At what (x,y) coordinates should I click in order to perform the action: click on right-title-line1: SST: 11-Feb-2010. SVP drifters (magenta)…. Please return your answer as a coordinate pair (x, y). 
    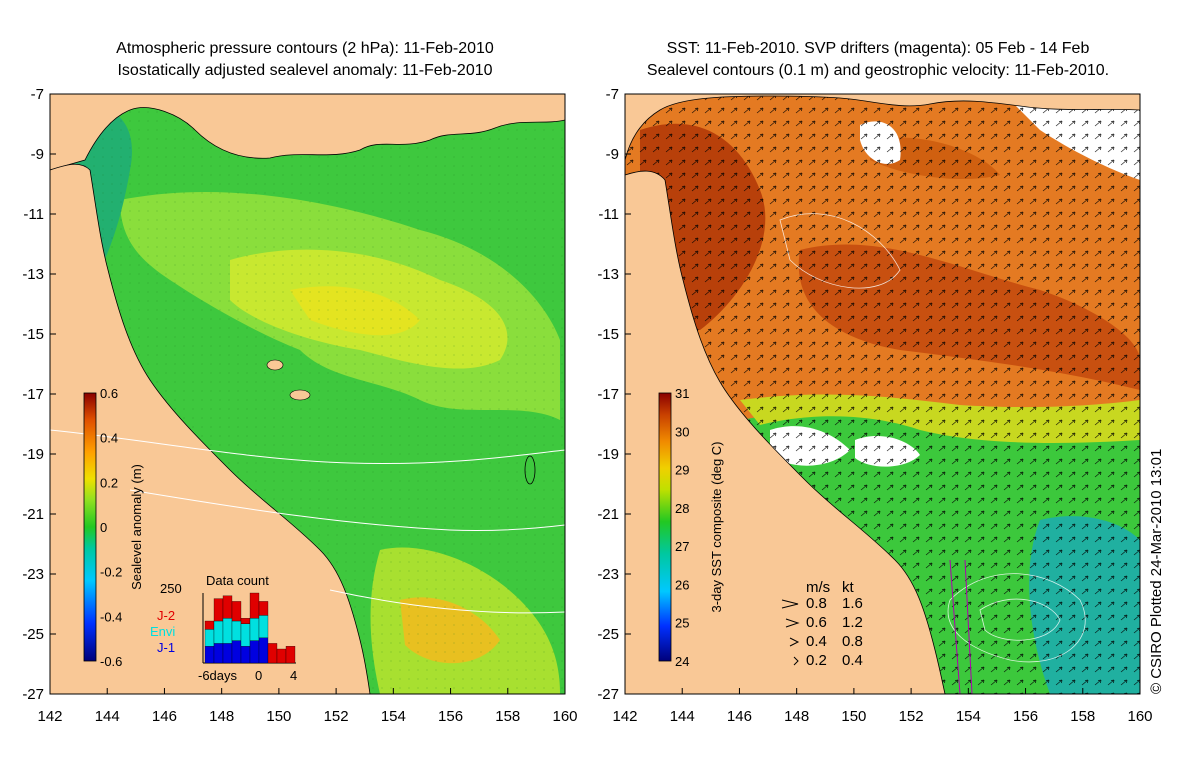
    Looking at the image, I should click on (878, 48).